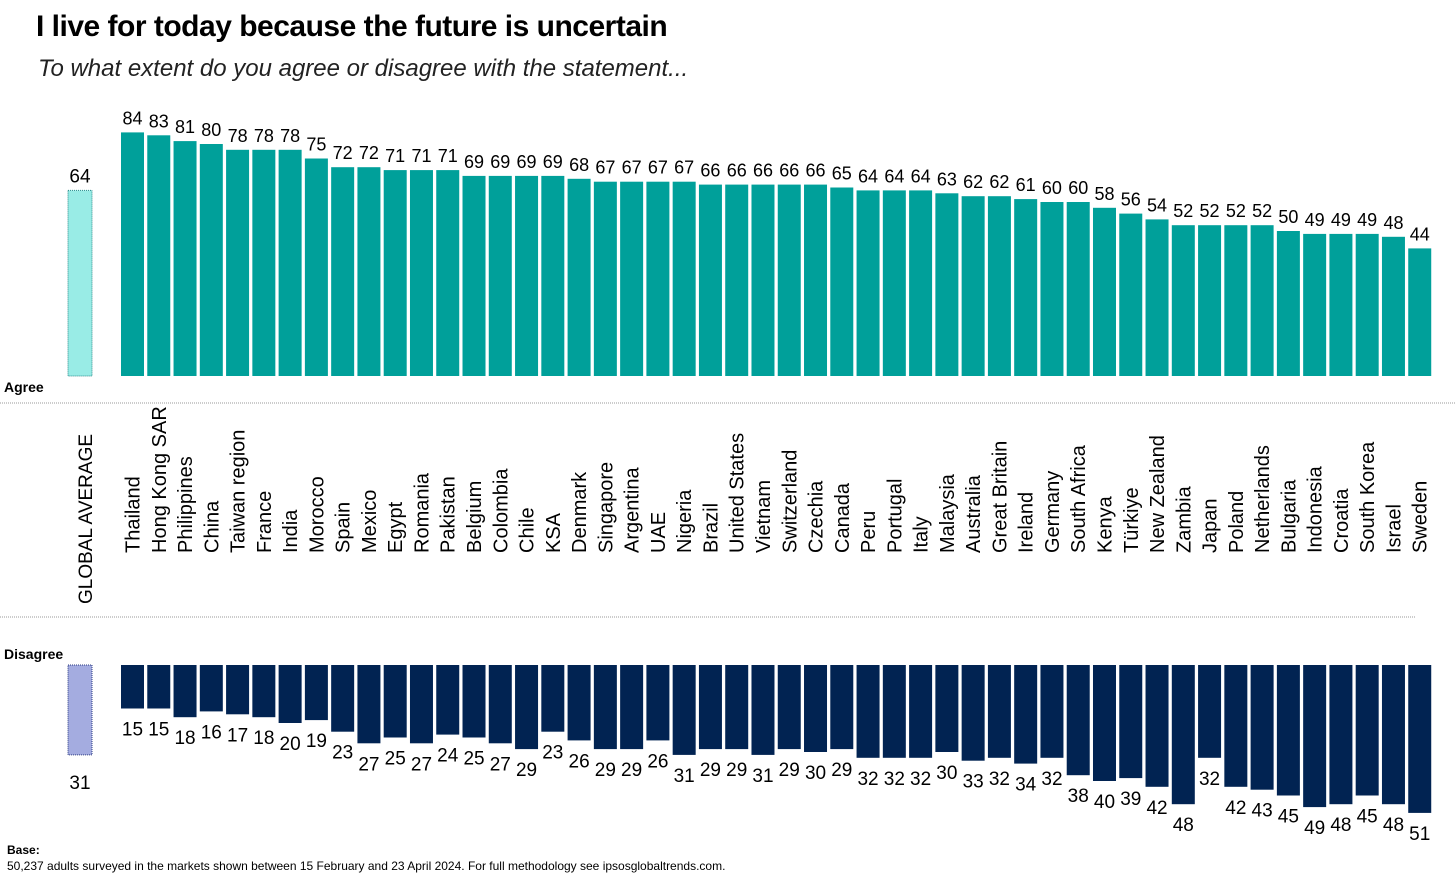  What do you see at coordinates (1078, 188) in the screenshot?
I see `agree-value-label: 60` at bounding box center [1078, 188].